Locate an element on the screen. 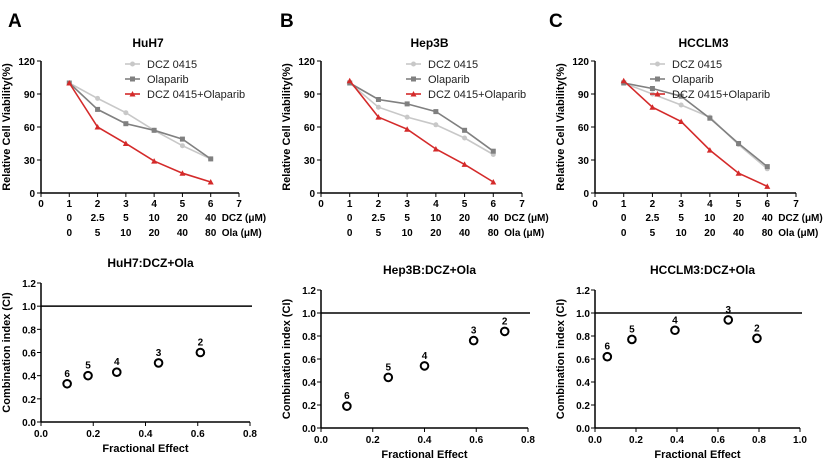 This screenshot has width=824, height=462. x-tick-label: 5 is located at coordinates (183, 204).